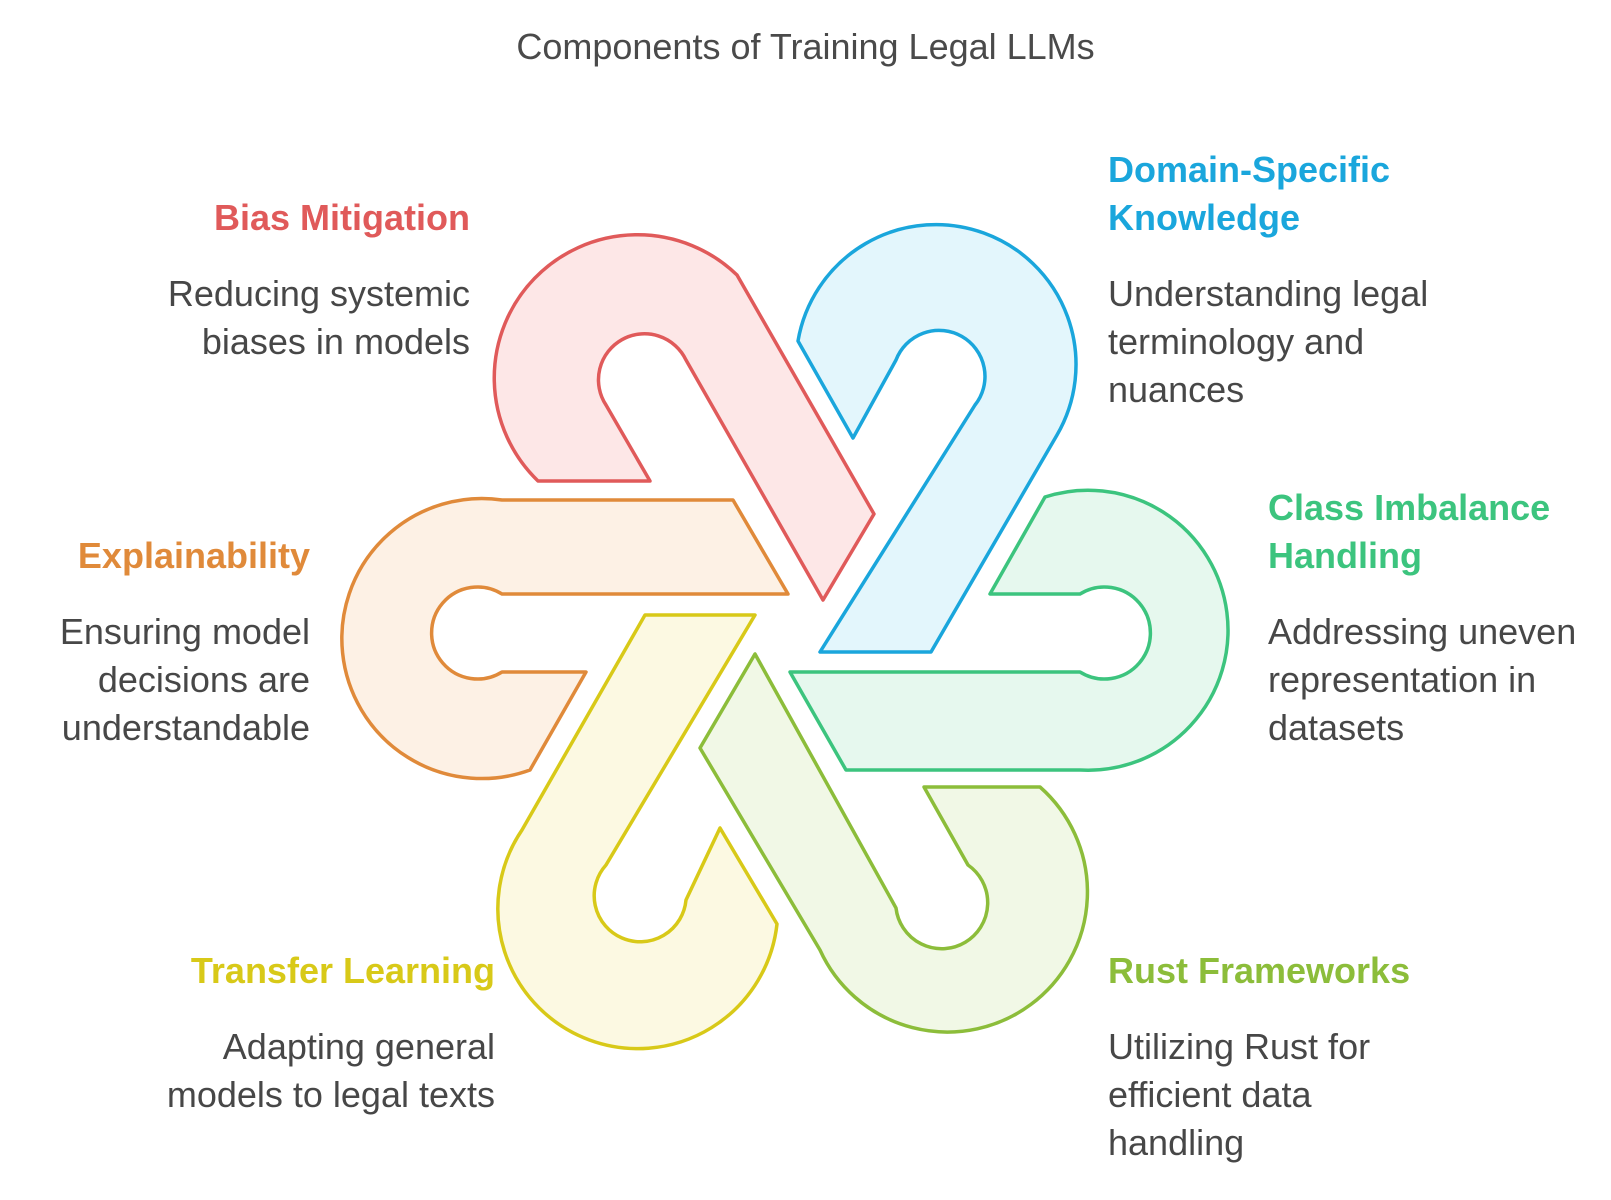 Image resolution: width=1611 pixels, height=1200 pixels. I want to click on component-heading: Class Imbalance Handling, so click(1409, 531).